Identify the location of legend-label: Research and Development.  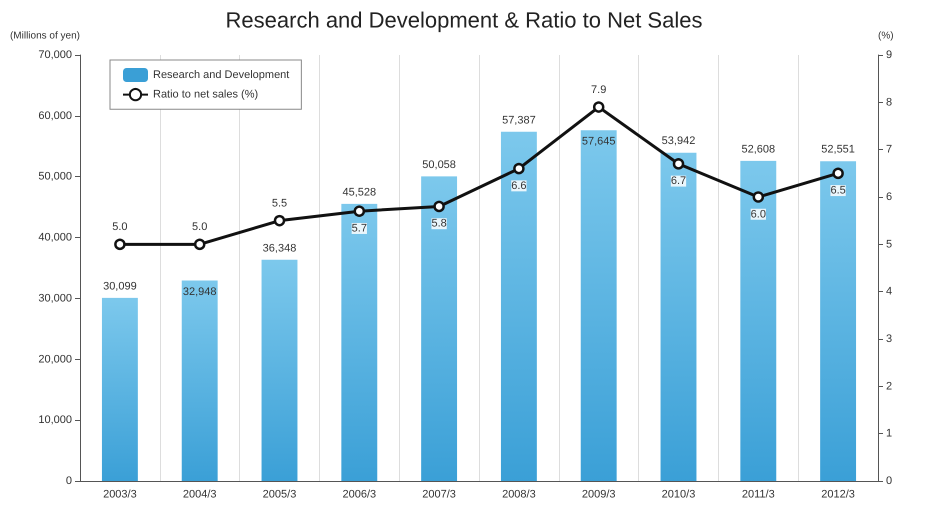
(221, 75).